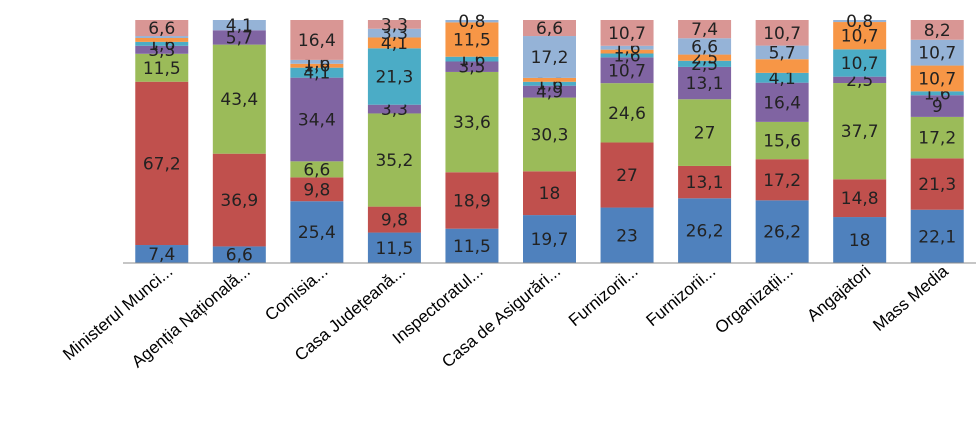  I want to click on data-label-0-1: 67,2, so click(162, 164).